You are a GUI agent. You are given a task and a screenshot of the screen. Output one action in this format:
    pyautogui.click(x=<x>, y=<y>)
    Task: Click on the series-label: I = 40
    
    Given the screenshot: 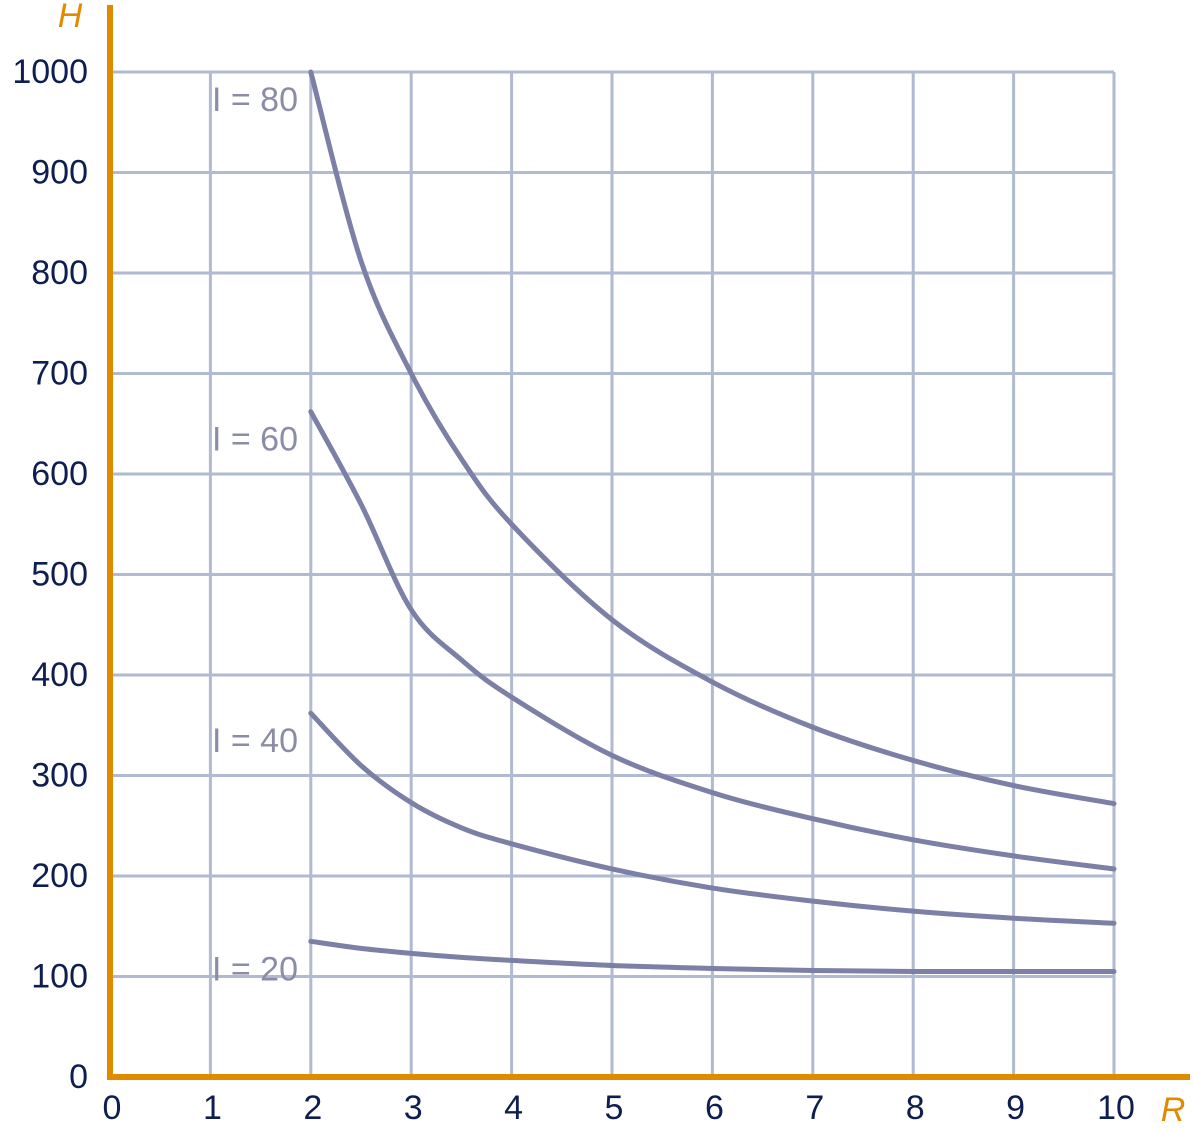 What is the action you would take?
    pyautogui.click(x=255, y=741)
    